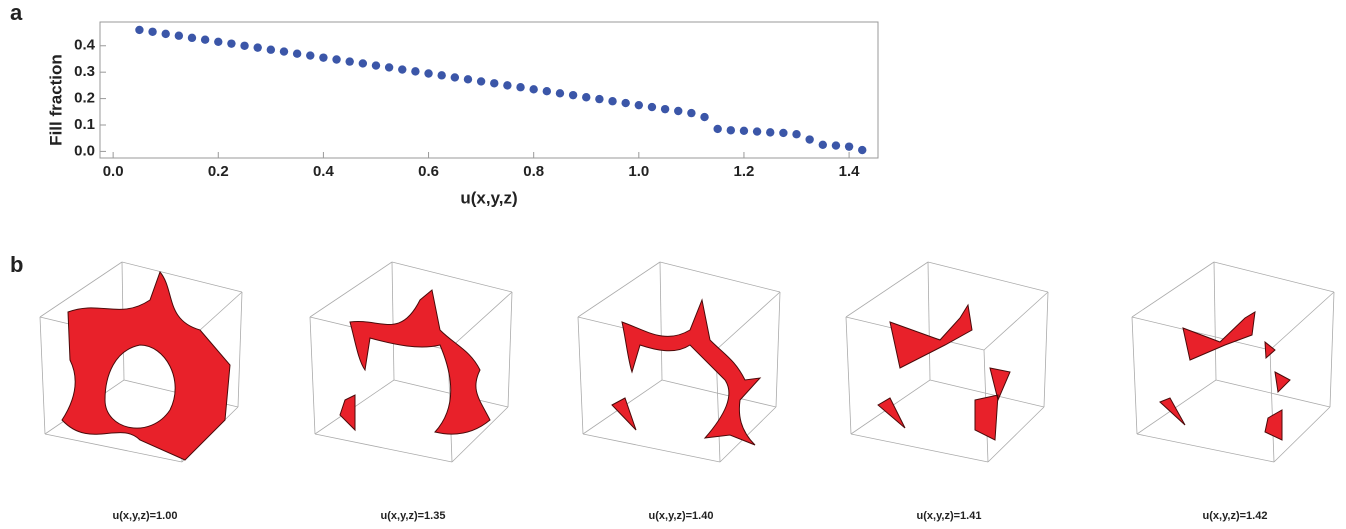 Image resolution: width=1346 pixels, height=529 pixels. What do you see at coordinates (744, 171) in the screenshot?
I see `x-tick-label: 1.2` at bounding box center [744, 171].